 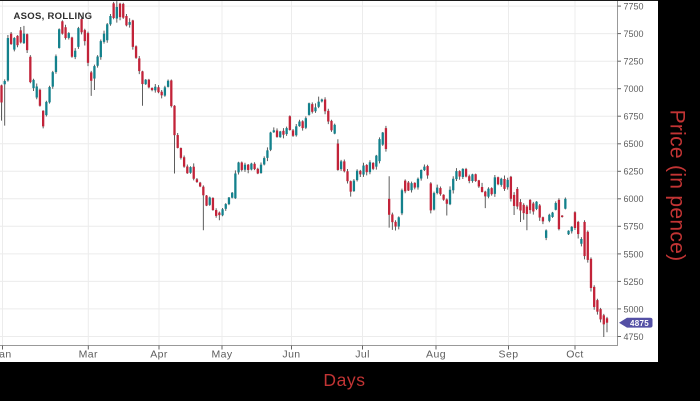 What do you see at coordinates (639, 323) in the screenshot?
I see `svg-text: 4875` at bounding box center [639, 323].